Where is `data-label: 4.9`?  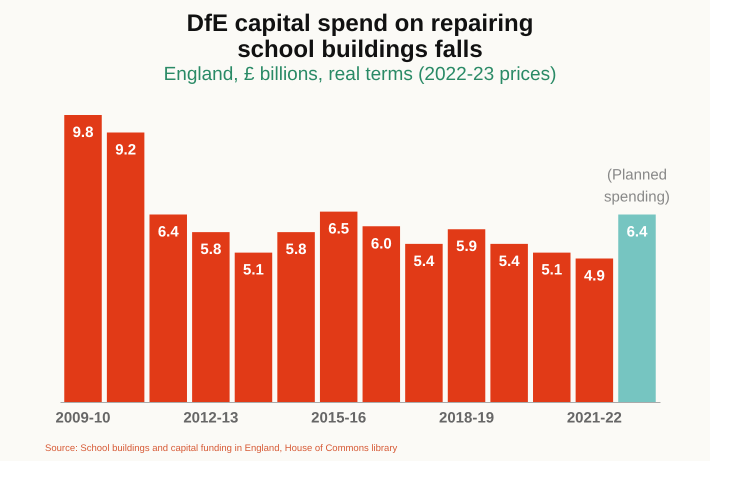 data-label: 4.9 is located at coordinates (594, 275).